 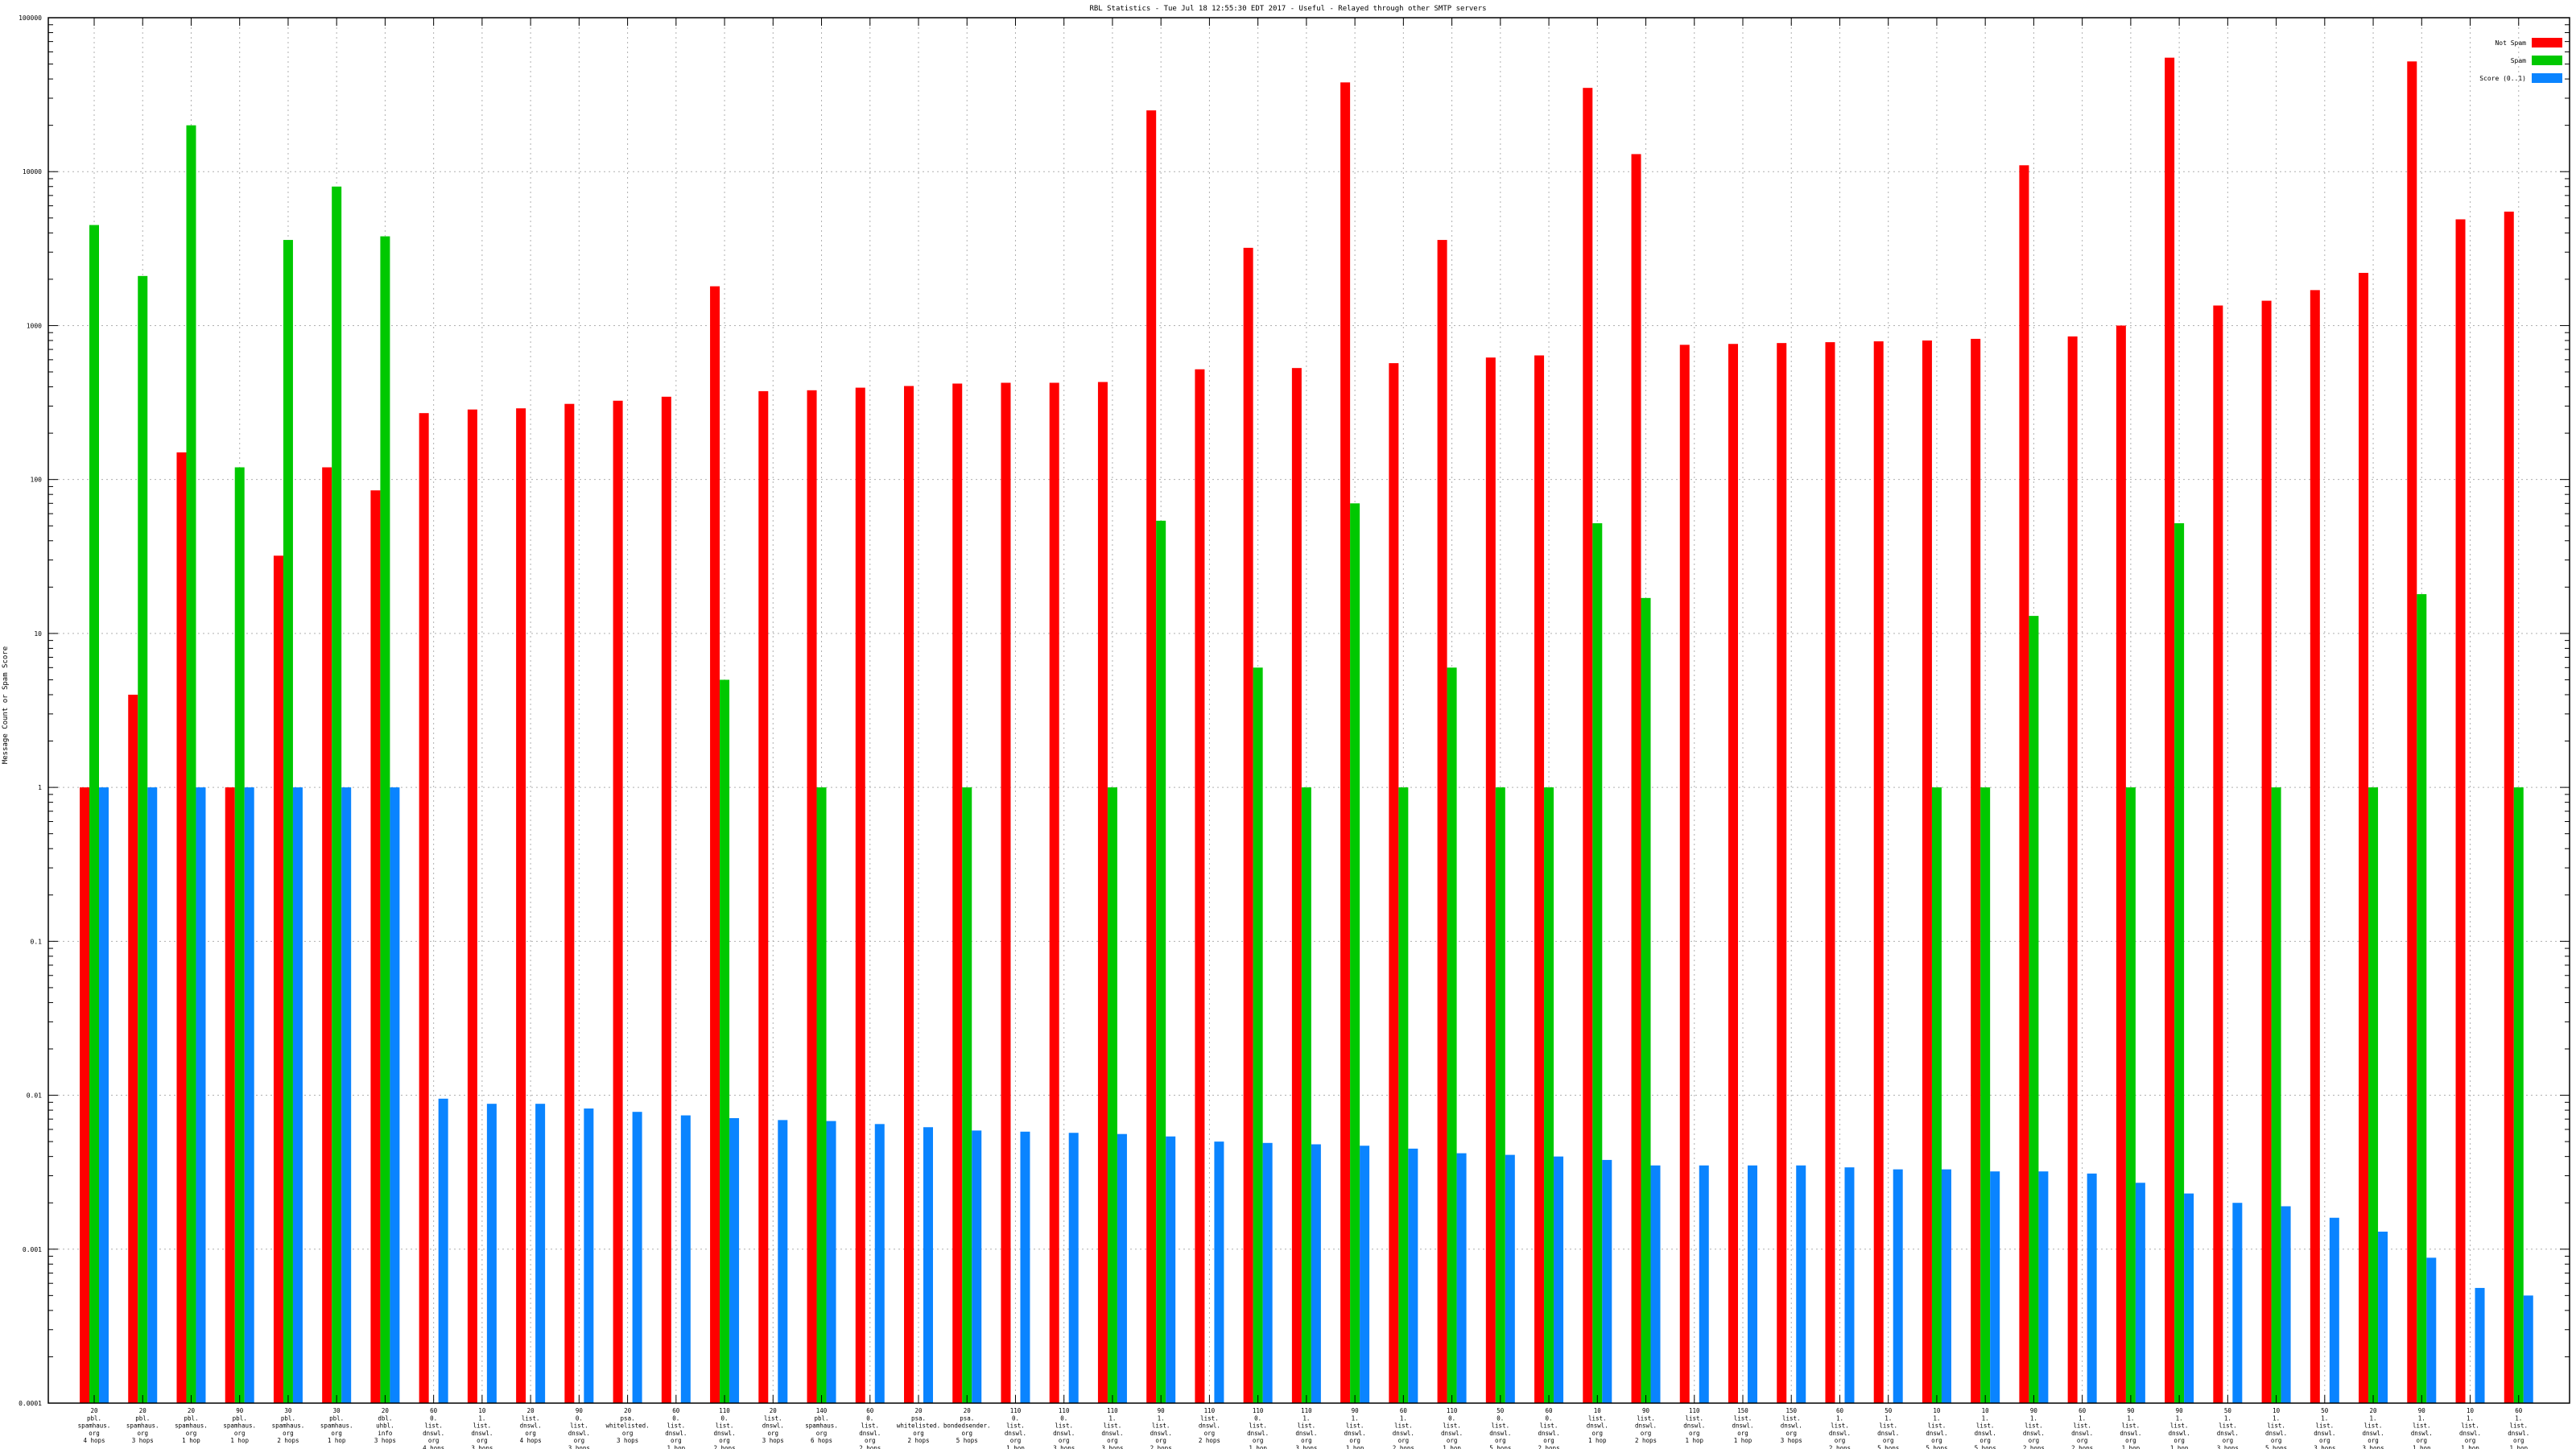 I want to click on x-tick-label-line: 150, so click(x=1742, y=1410).